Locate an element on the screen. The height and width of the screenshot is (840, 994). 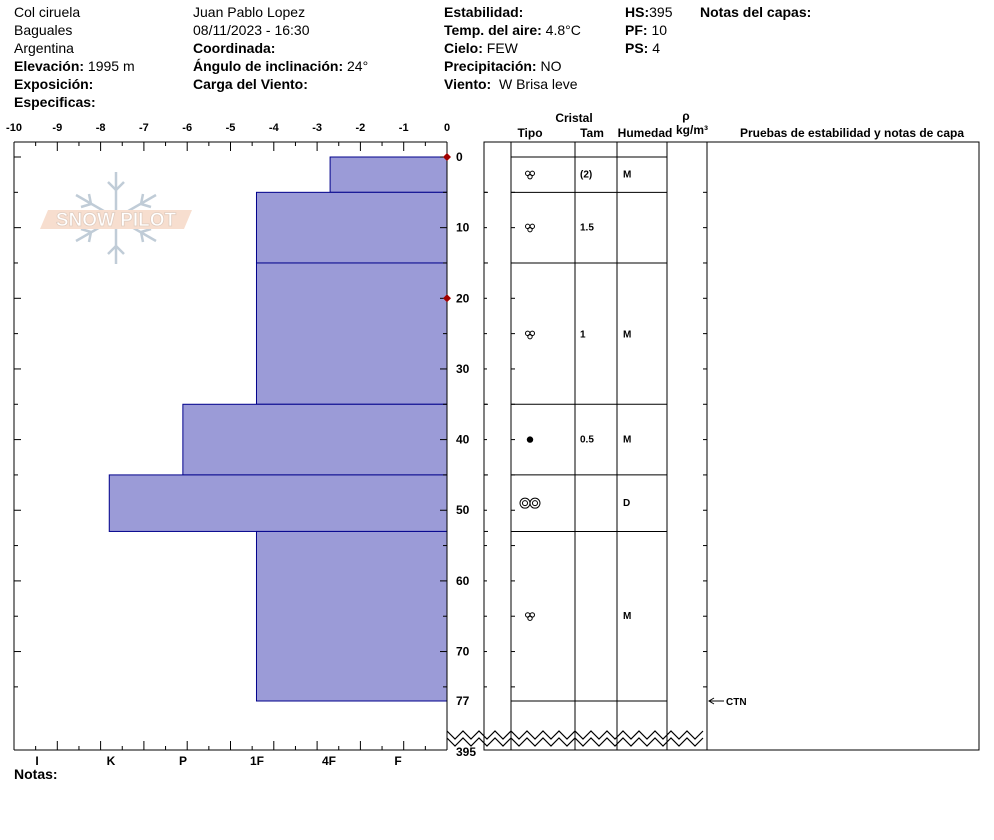
melt-forms-icon is located at coordinates (530, 503).